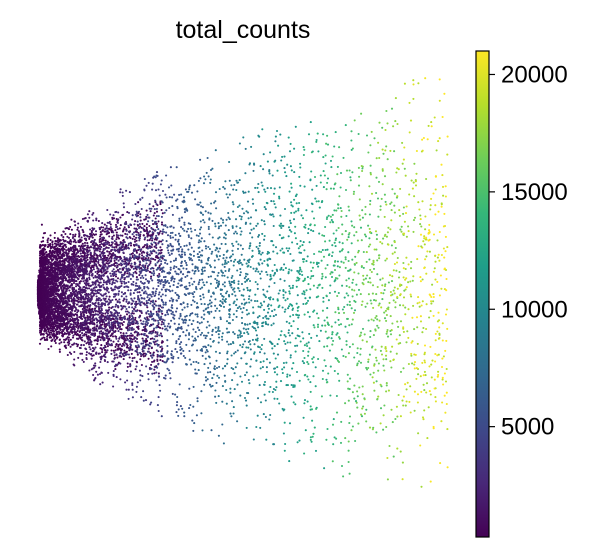 The width and height of the screenshot is (609, 554). Describe the element at coordinates (243, 30) in the screenshot. I see `chart-title: total_counts` at that location.